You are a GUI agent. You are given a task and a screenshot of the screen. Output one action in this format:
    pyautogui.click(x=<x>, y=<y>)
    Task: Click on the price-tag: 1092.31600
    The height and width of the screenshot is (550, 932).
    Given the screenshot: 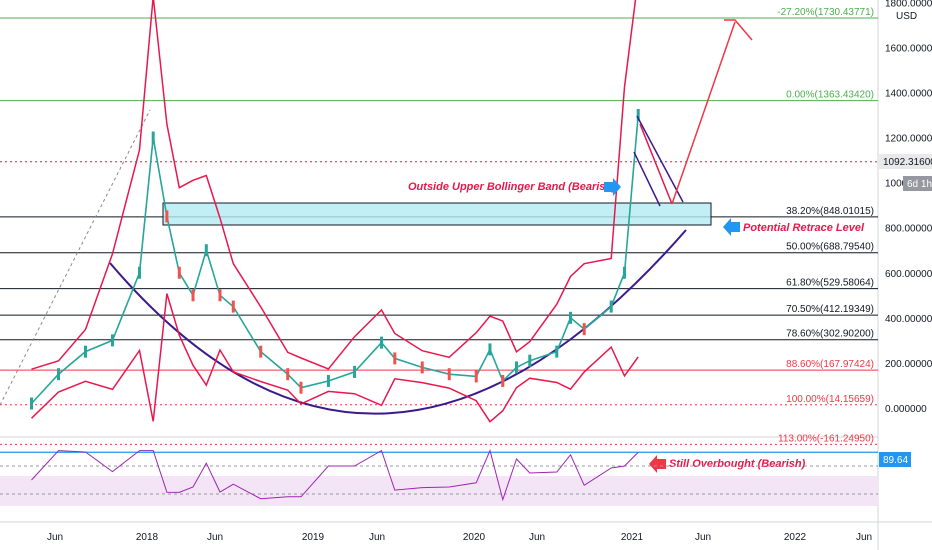 What is the action you would take?
    pyautogui.click(x=907, y=162)
    